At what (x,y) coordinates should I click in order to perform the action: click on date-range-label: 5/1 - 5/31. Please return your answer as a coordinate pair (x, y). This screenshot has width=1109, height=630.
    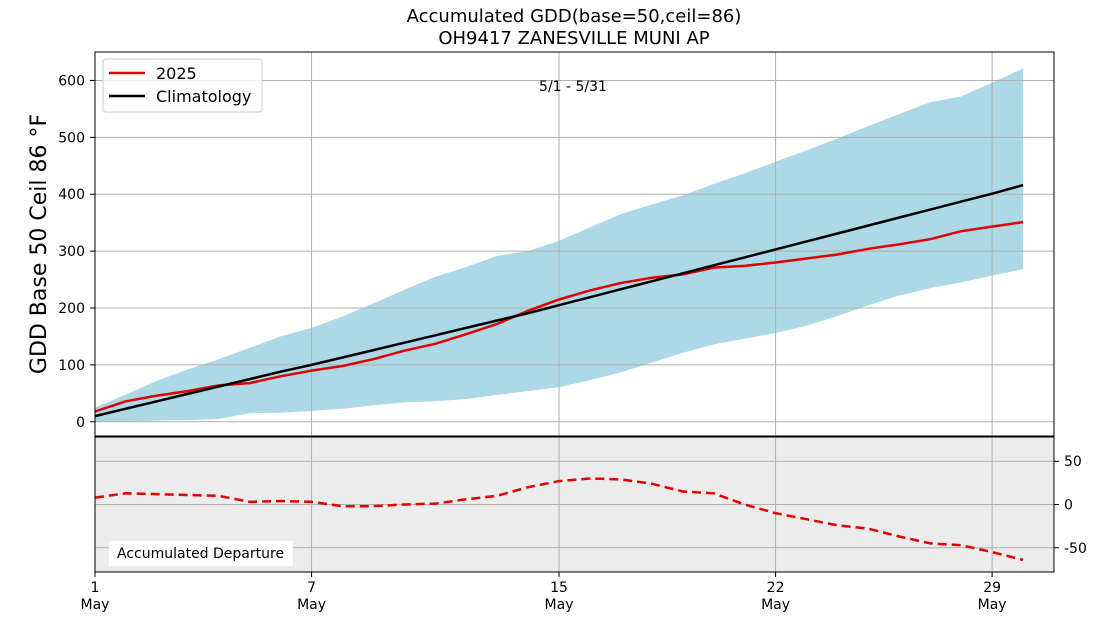
    Looking at the image, I should click on (573, 87).